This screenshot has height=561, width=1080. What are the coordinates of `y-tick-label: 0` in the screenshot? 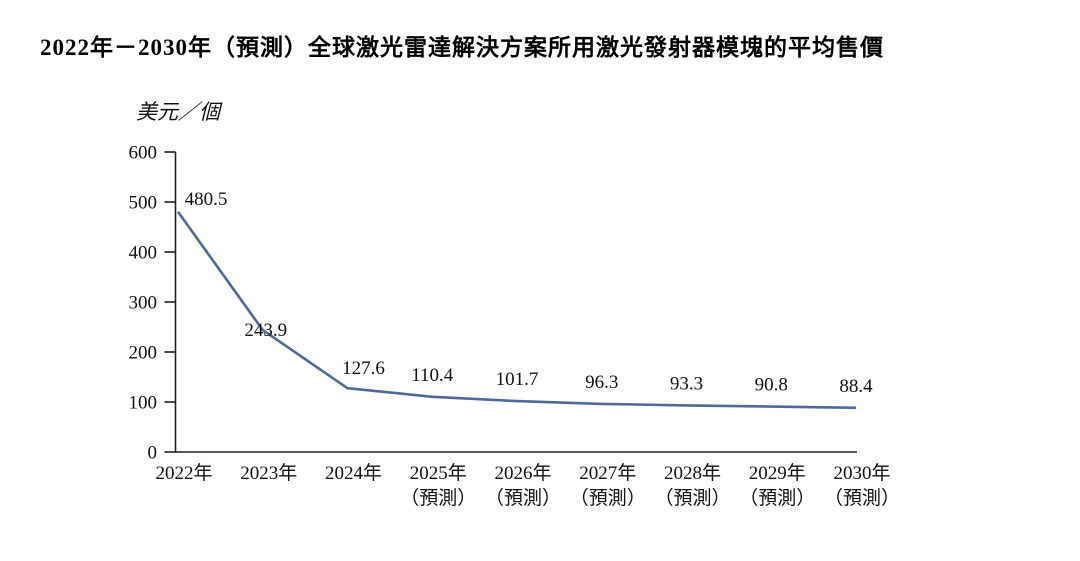 It's located at (153, 453).